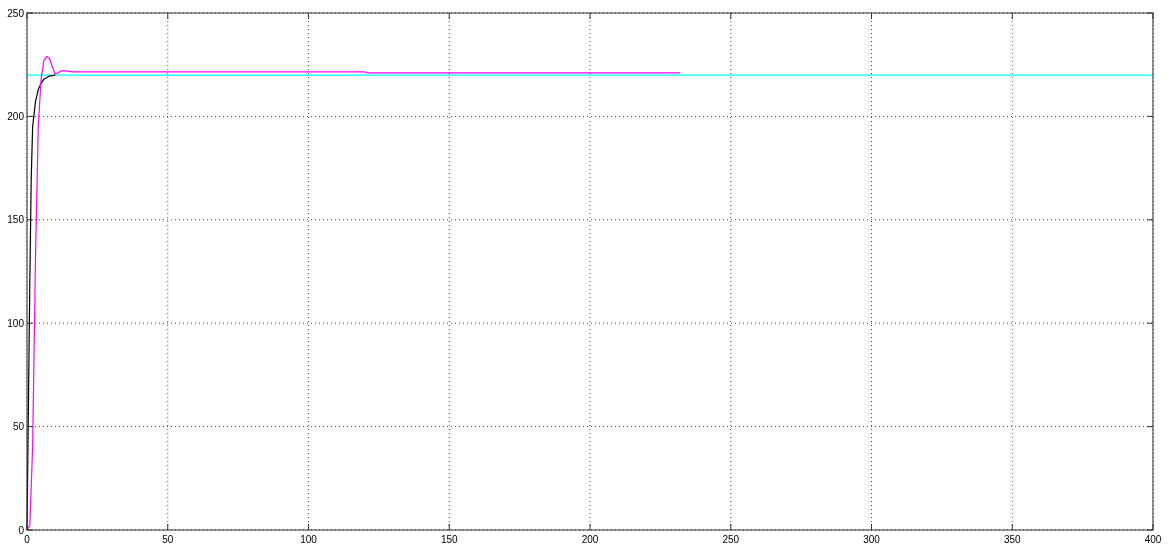 The image size is (1168, 546). Describe the element at coordinates (16, 116) in the screenshot. I see `y-tick-label: 200` at that location.